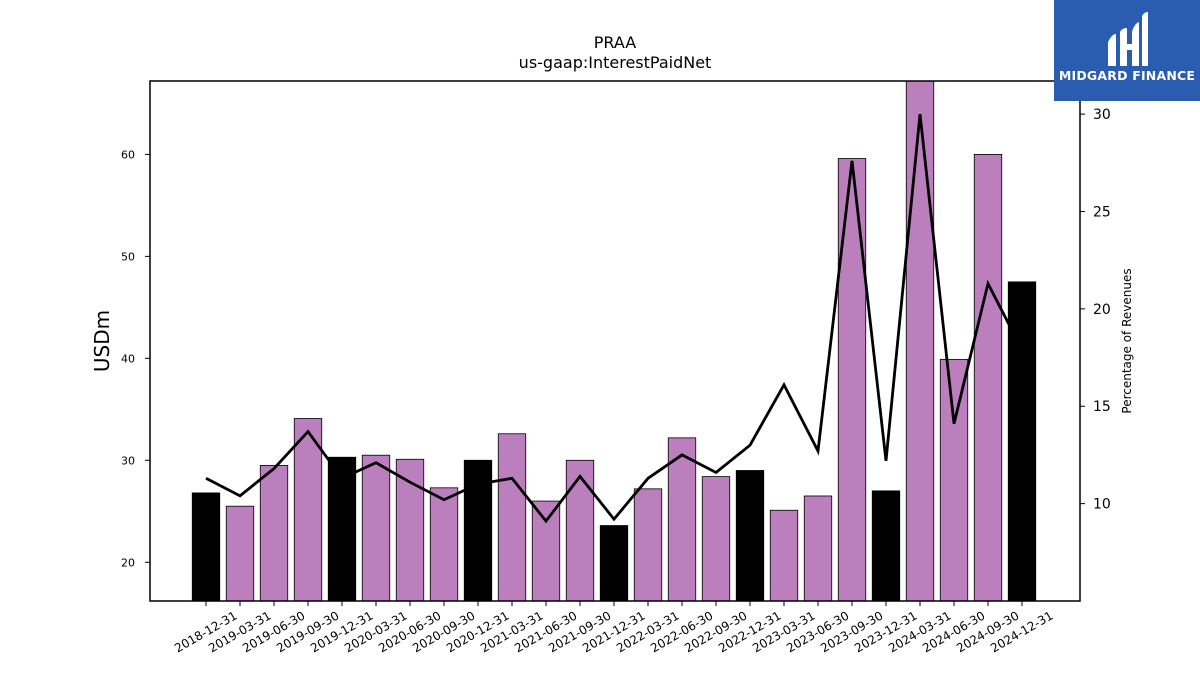  I want to click on y2-tick-label: 30, so click(1102, 115).